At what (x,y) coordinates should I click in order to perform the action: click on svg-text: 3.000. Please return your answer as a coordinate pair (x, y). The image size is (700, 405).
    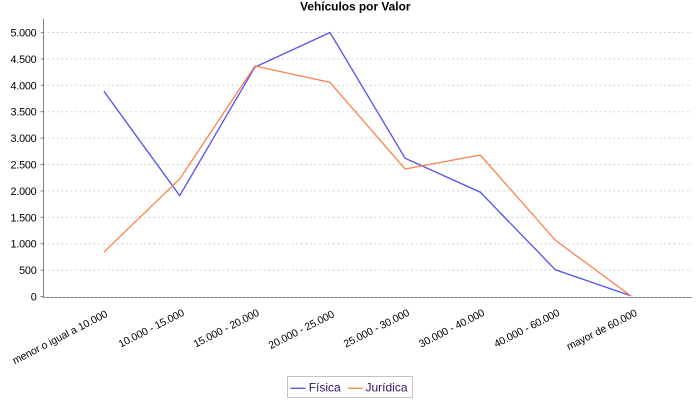
    Looking at the image, I should click on (23, 139).